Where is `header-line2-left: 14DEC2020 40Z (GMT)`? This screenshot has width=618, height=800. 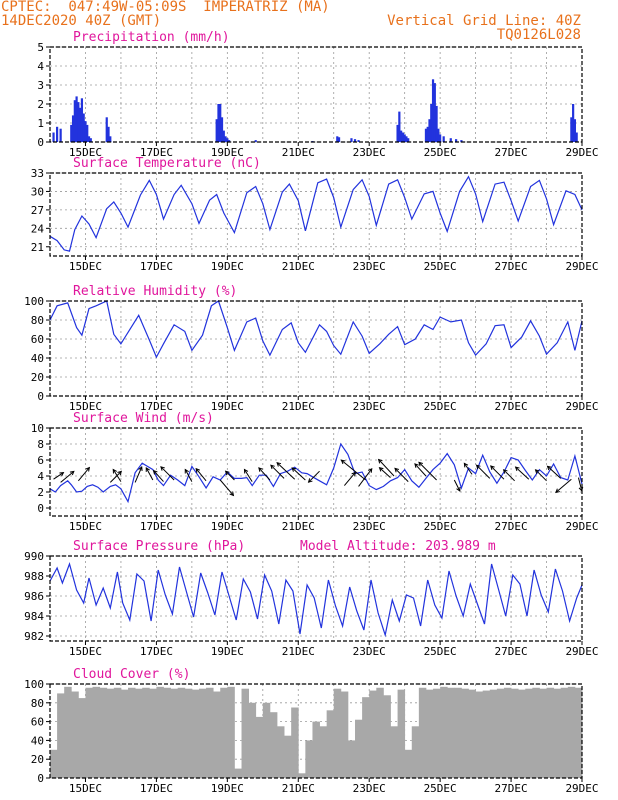
header-line2-left: 14DEC2020 40Z (GMT) is located at coordinates (81, 21).